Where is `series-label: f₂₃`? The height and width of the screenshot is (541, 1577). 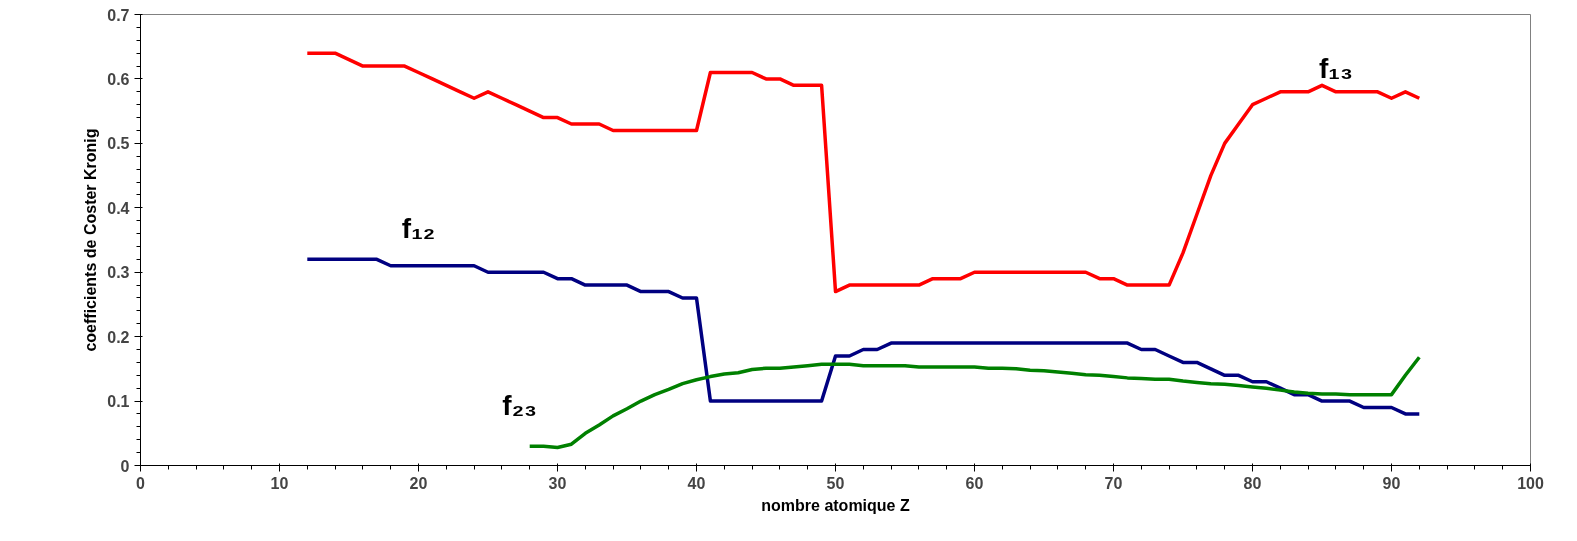 series-label: f₂₃ is located at coordinates (520, 406).